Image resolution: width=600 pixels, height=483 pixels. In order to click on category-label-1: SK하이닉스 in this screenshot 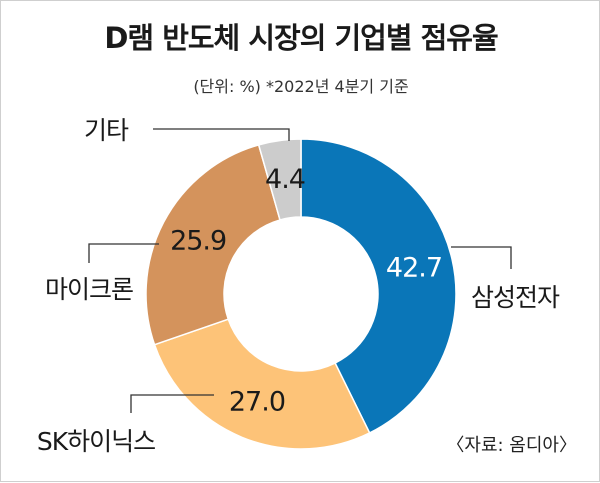, I will do `click(96, 441)`.